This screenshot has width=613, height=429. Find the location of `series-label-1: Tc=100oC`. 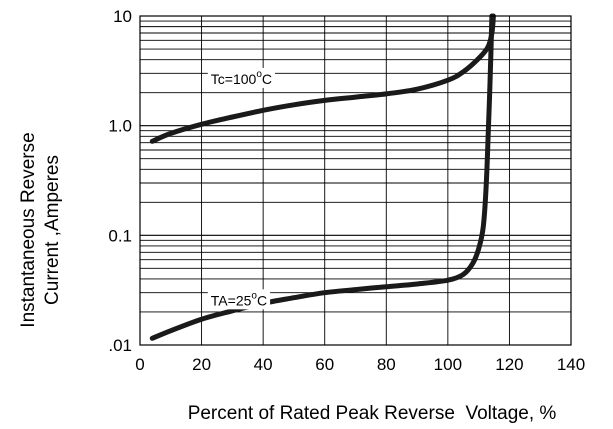

series-label-1: Tc=100oC is located at coordinates (241, 77).